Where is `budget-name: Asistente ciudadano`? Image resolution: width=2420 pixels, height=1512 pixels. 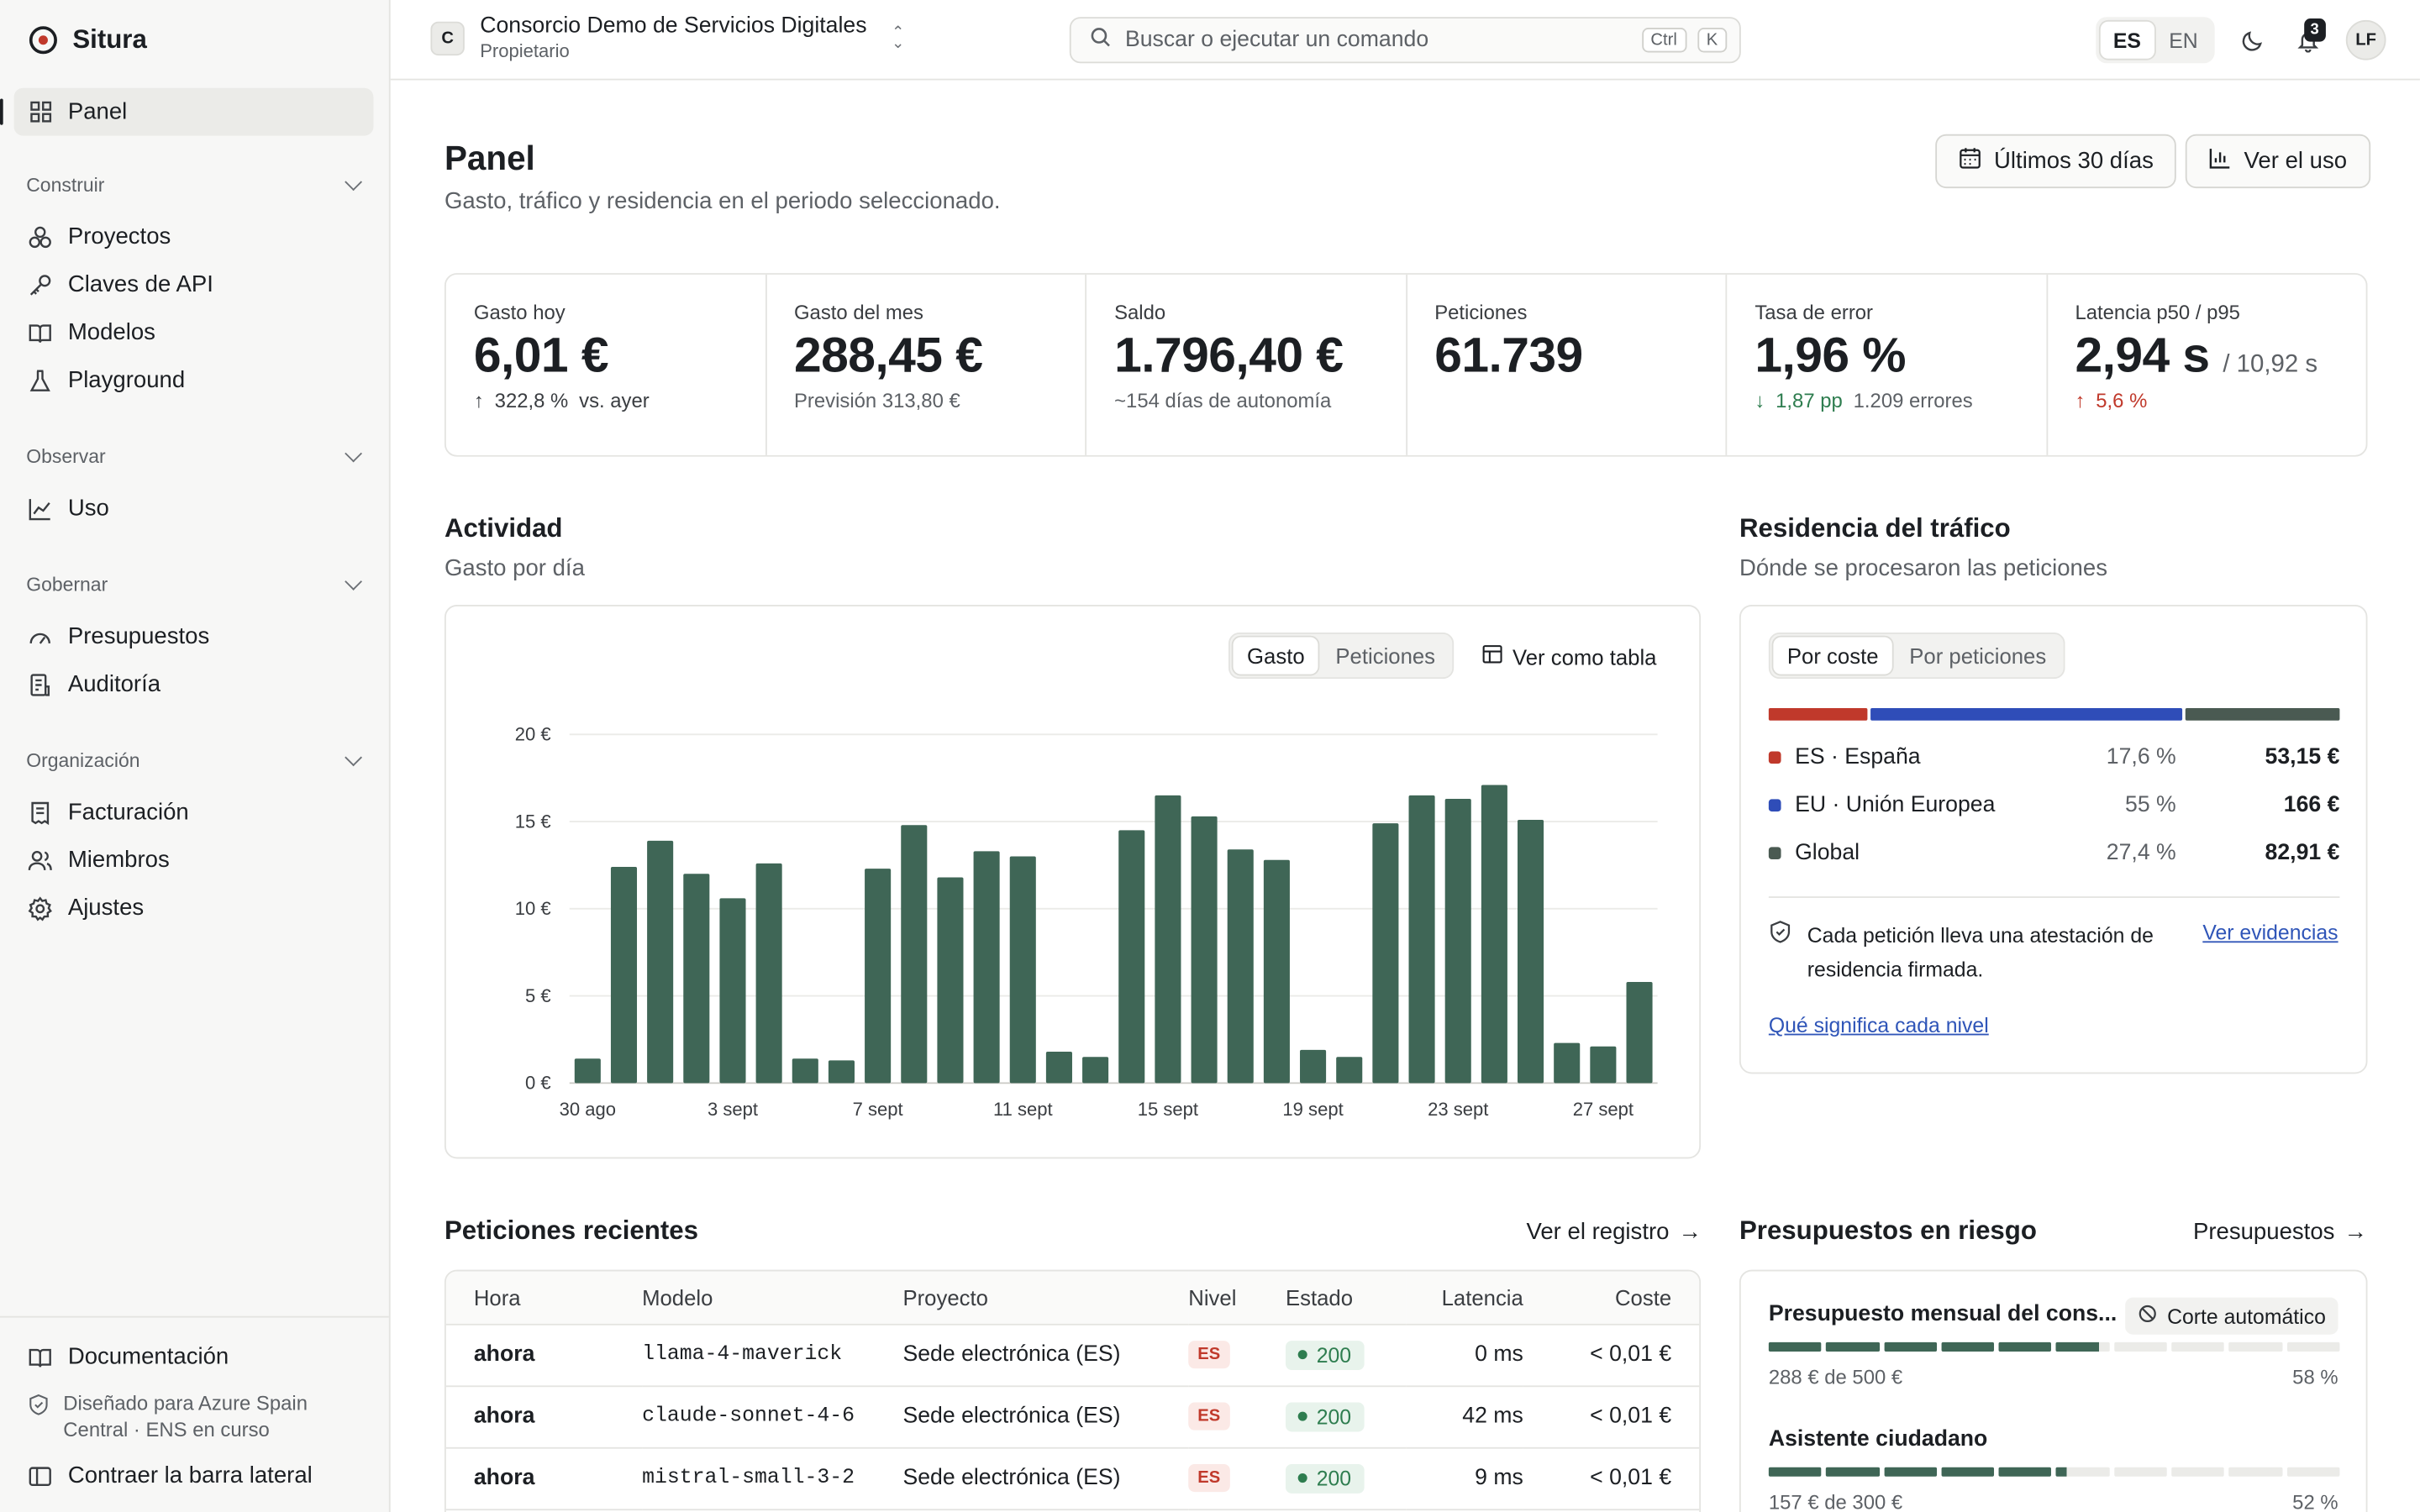
budget-name: Asistente ciudadano is located at coordinates (1878, 1439).